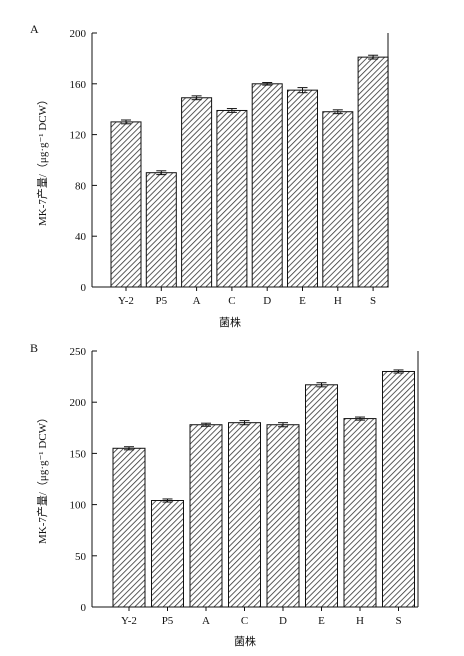  I want to click on y-tick-label: 120, so click(78, 136).